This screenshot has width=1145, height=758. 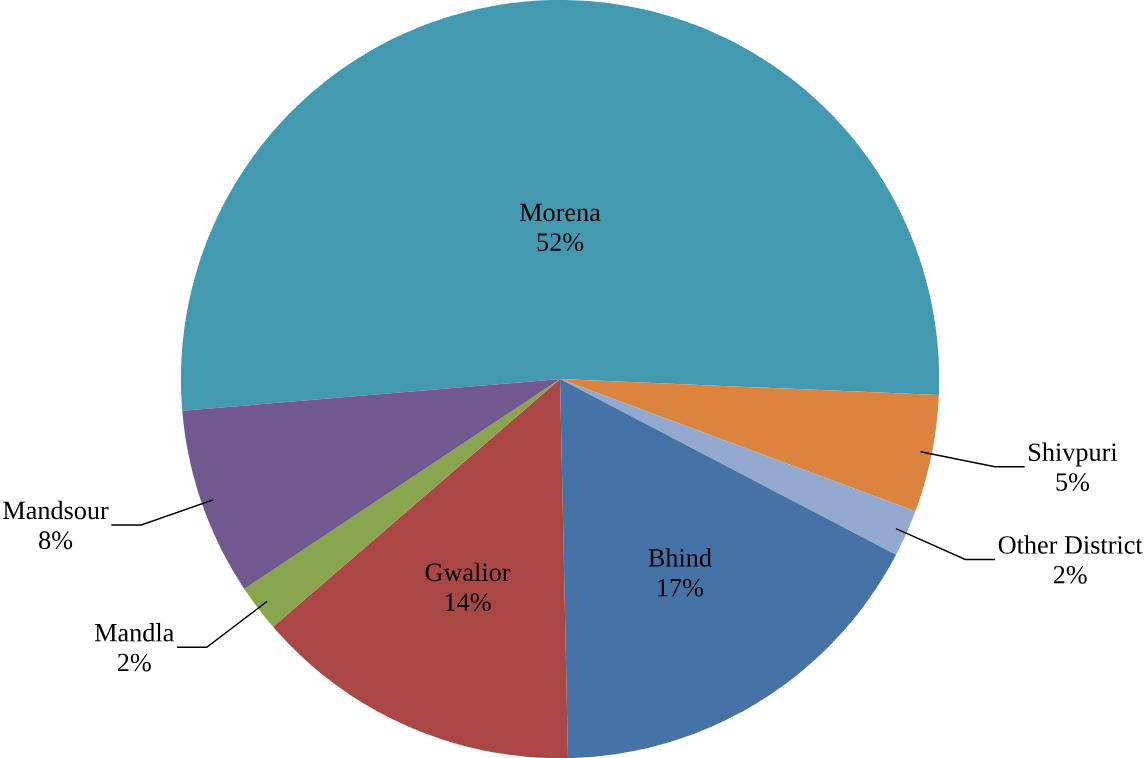 What do you see at coordinates (468, 572) in the screenshot?
I see `slice-label: Gwalior` at bounding box center [468, 572].